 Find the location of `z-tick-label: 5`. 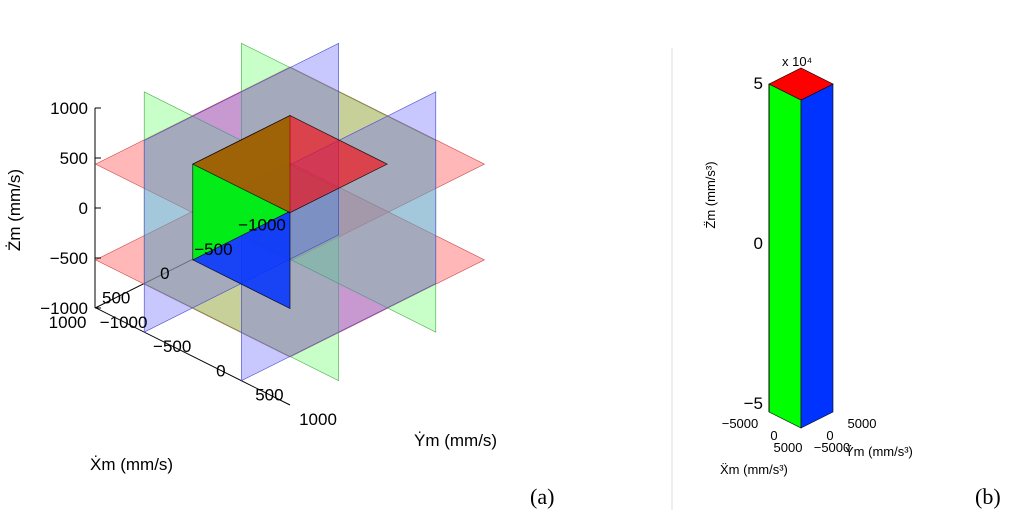

z-tick-label: 5 is located at coordinates (758, 83).